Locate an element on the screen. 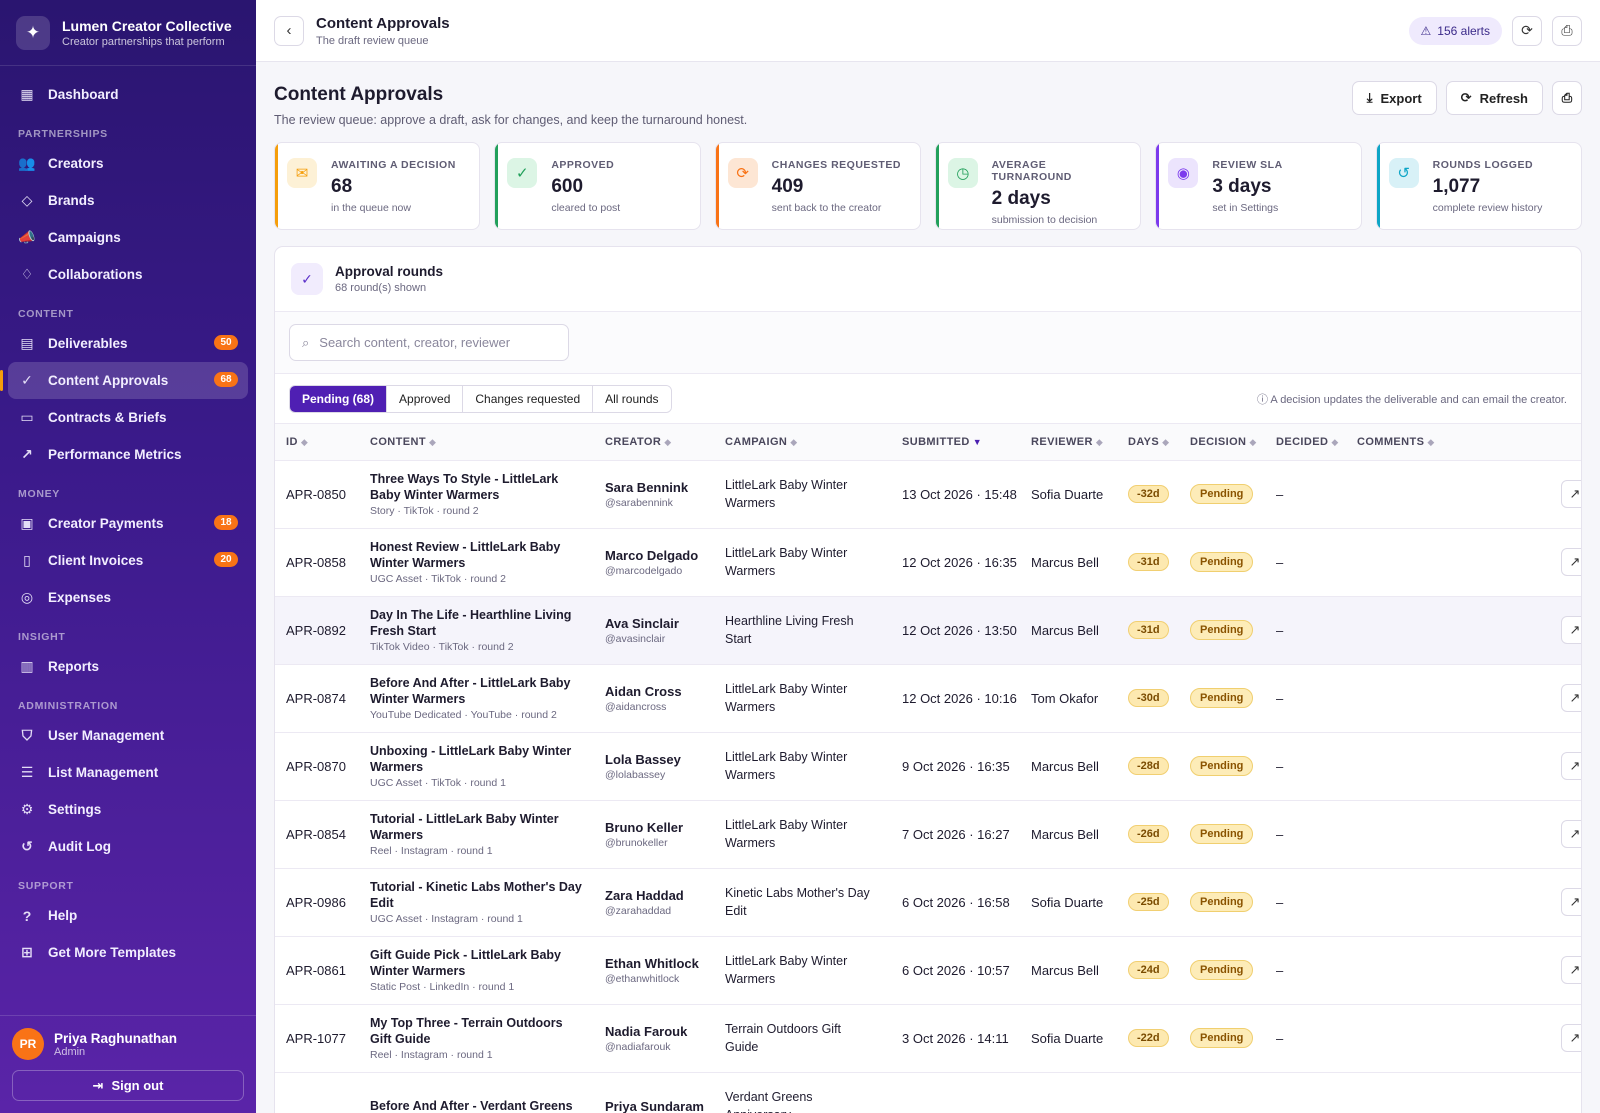 The width and height of the screenshot is (1600, 1113). column-header-decision: DECISION ◆ is located at coordinates (1222, 442).